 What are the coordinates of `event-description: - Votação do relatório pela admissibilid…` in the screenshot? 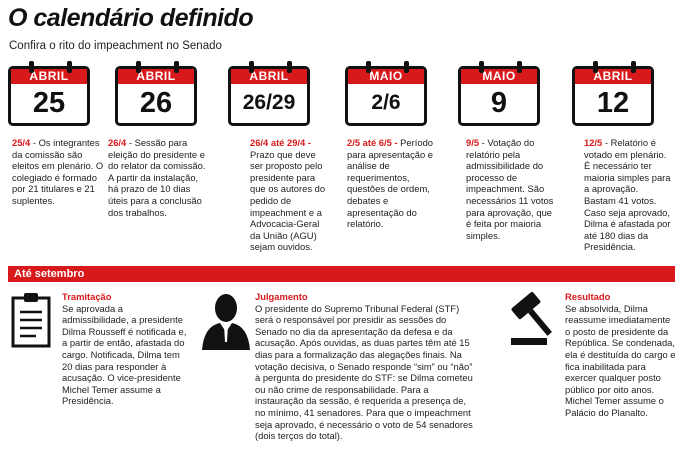 It's located at (510, 189).